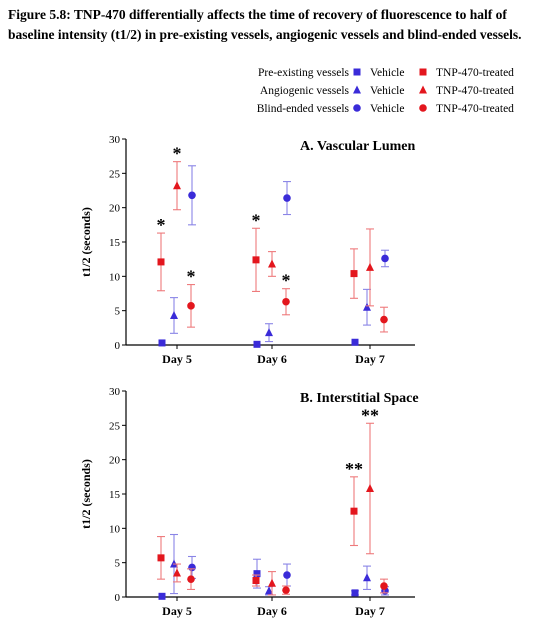 Image resolution: width=535 pixels, height=627 pixels. Describe the element at coordinates (305, 91) in the screenshot. I see `legend-group-label: Angiogenic vessels` at that location.